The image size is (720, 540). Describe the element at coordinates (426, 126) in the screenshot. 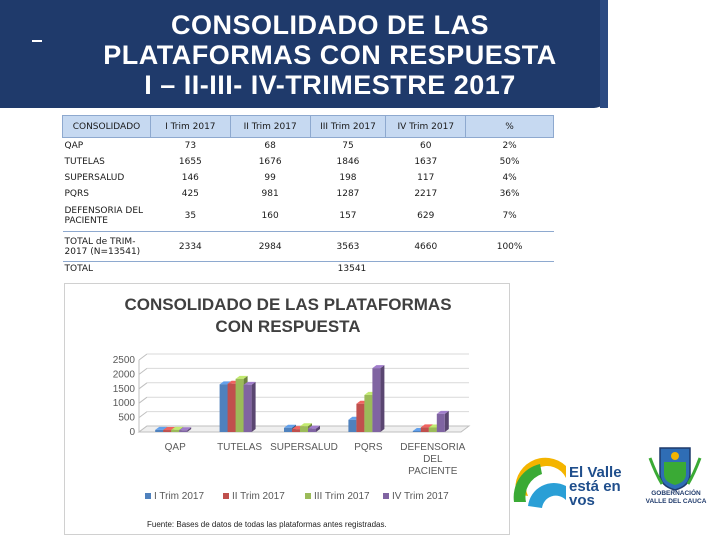

I see `col-header-iv-trim: IV Trim 2017` at that location.